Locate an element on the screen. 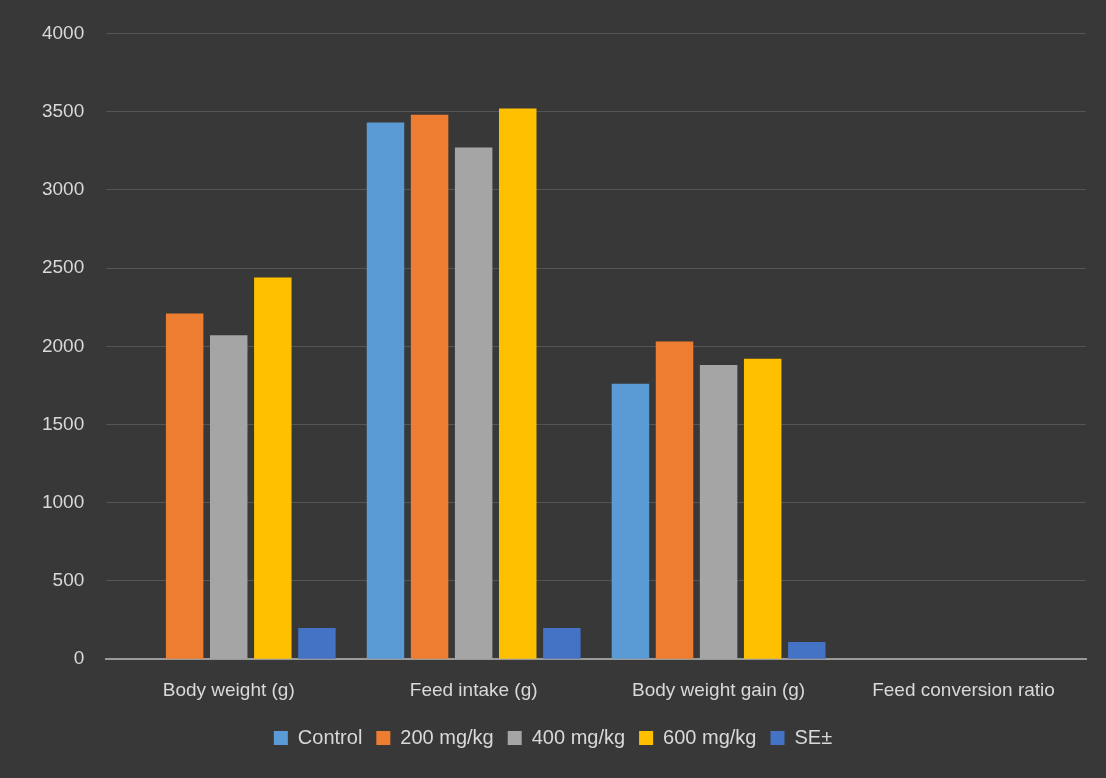  y-tick-label: 2000 is located at coordinates (63, 345).